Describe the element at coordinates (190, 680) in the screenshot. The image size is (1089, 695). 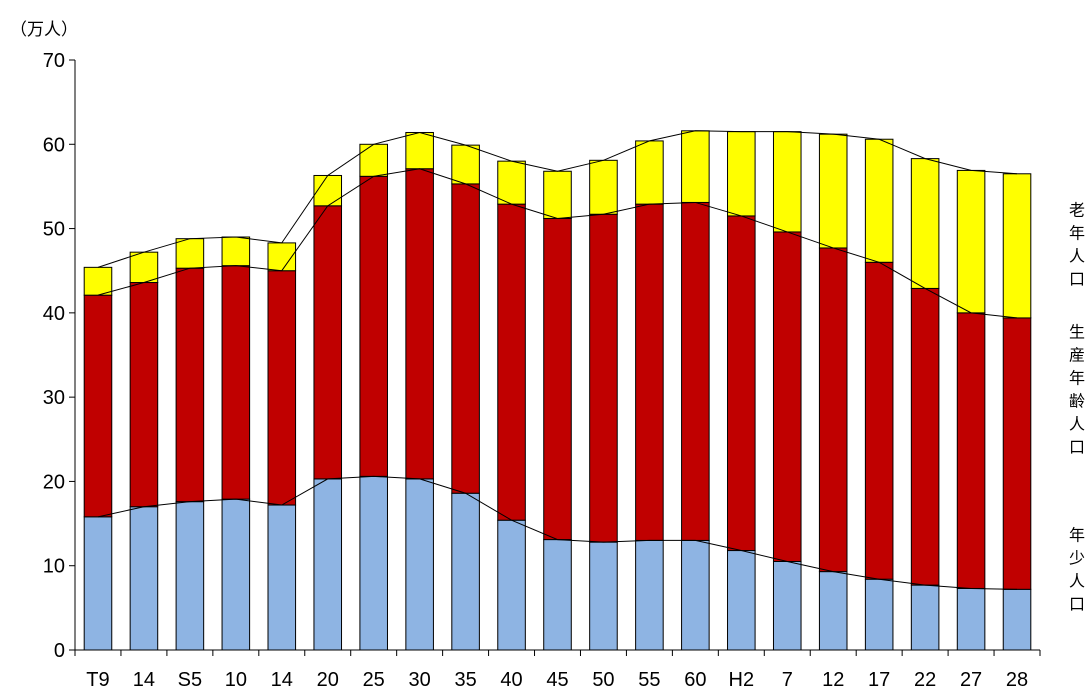
I see `x-tick-label-2: S5` at that location.